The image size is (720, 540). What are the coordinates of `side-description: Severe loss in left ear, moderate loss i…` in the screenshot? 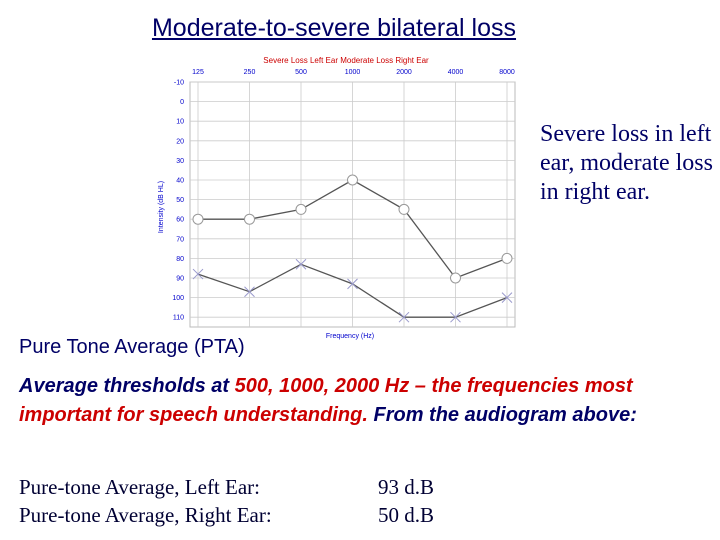 It's located at (626, 163).